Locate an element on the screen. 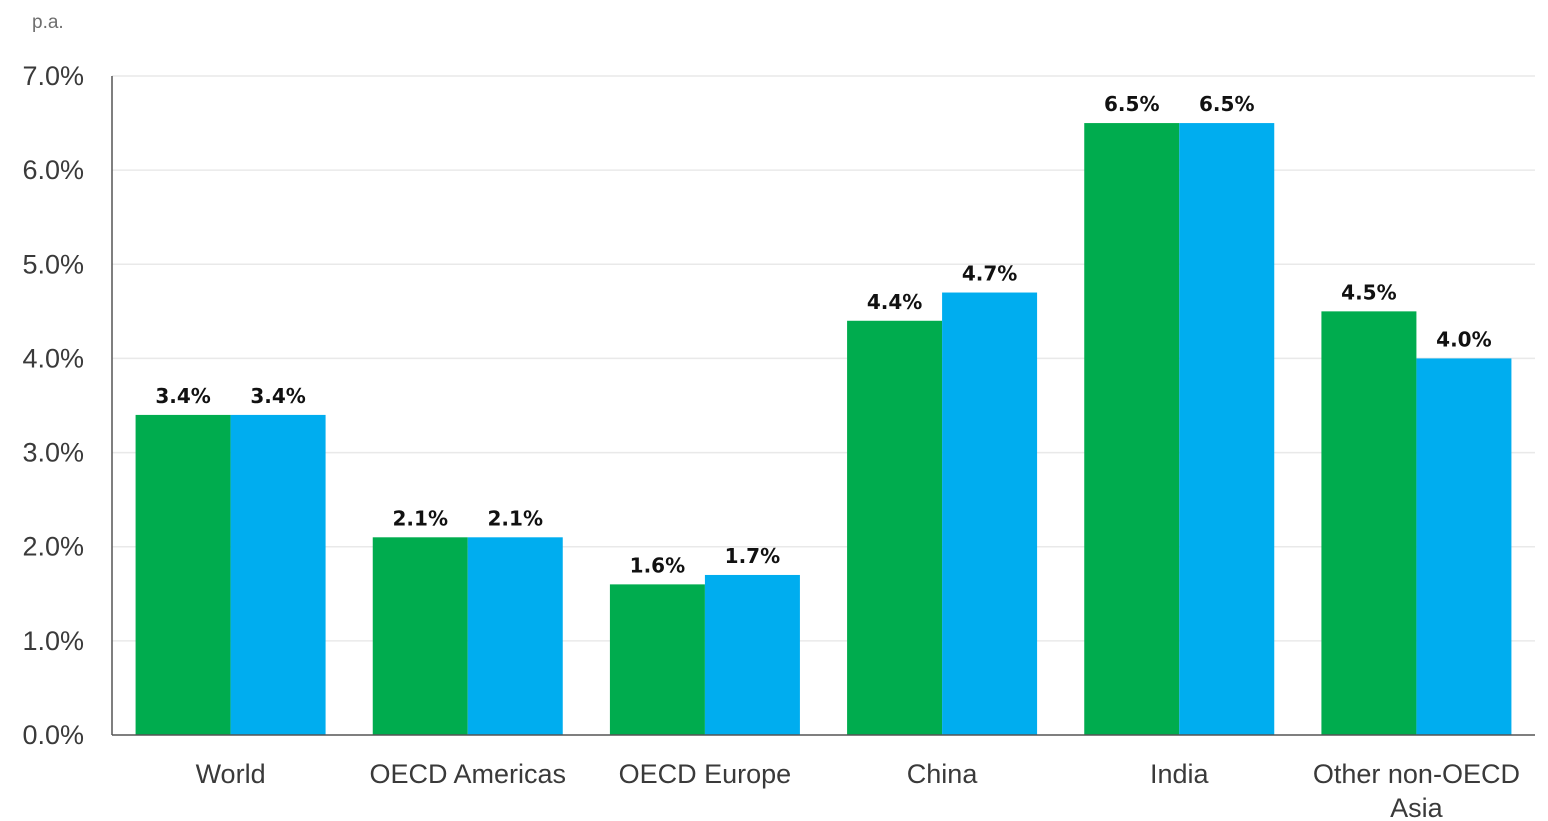 The image size is (1548, 821). y-tick-label: 5.0% is located at coordinates (53, 264).